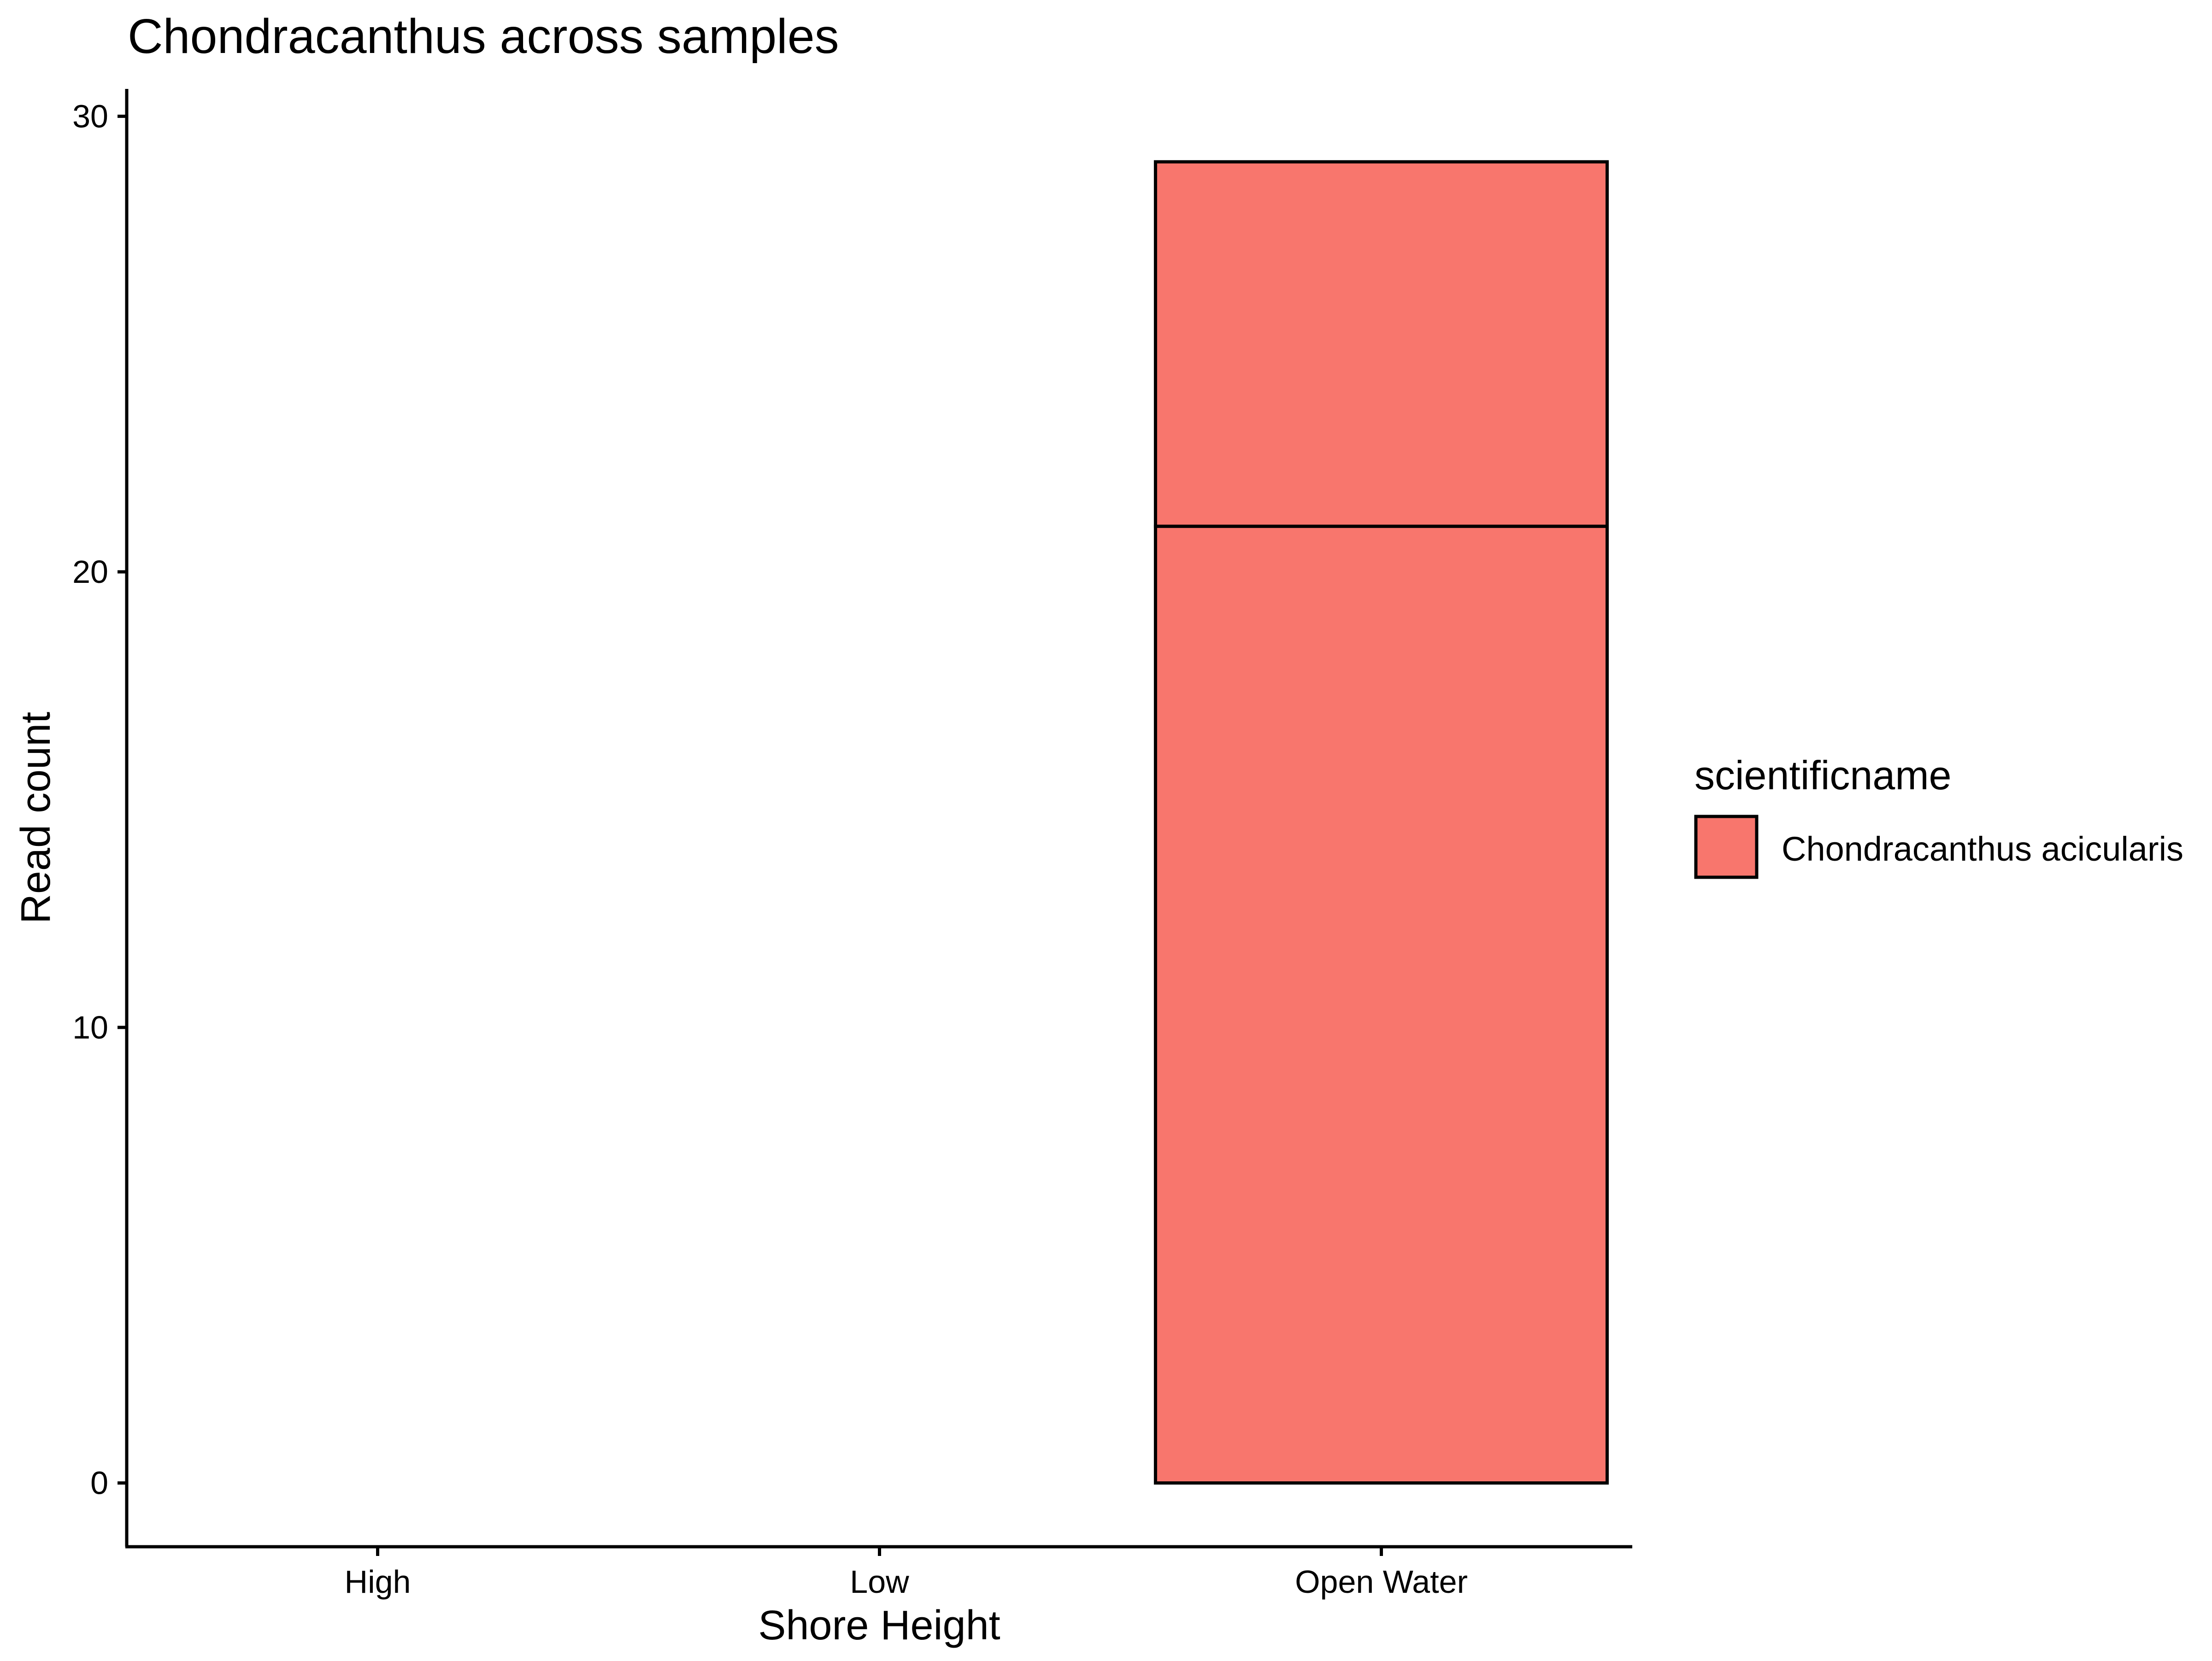 The image size is (2212, 1661). Describe the element at coordinates (90, 572) in the screenshot. I see `y-tick-label-20: 20` at that location.